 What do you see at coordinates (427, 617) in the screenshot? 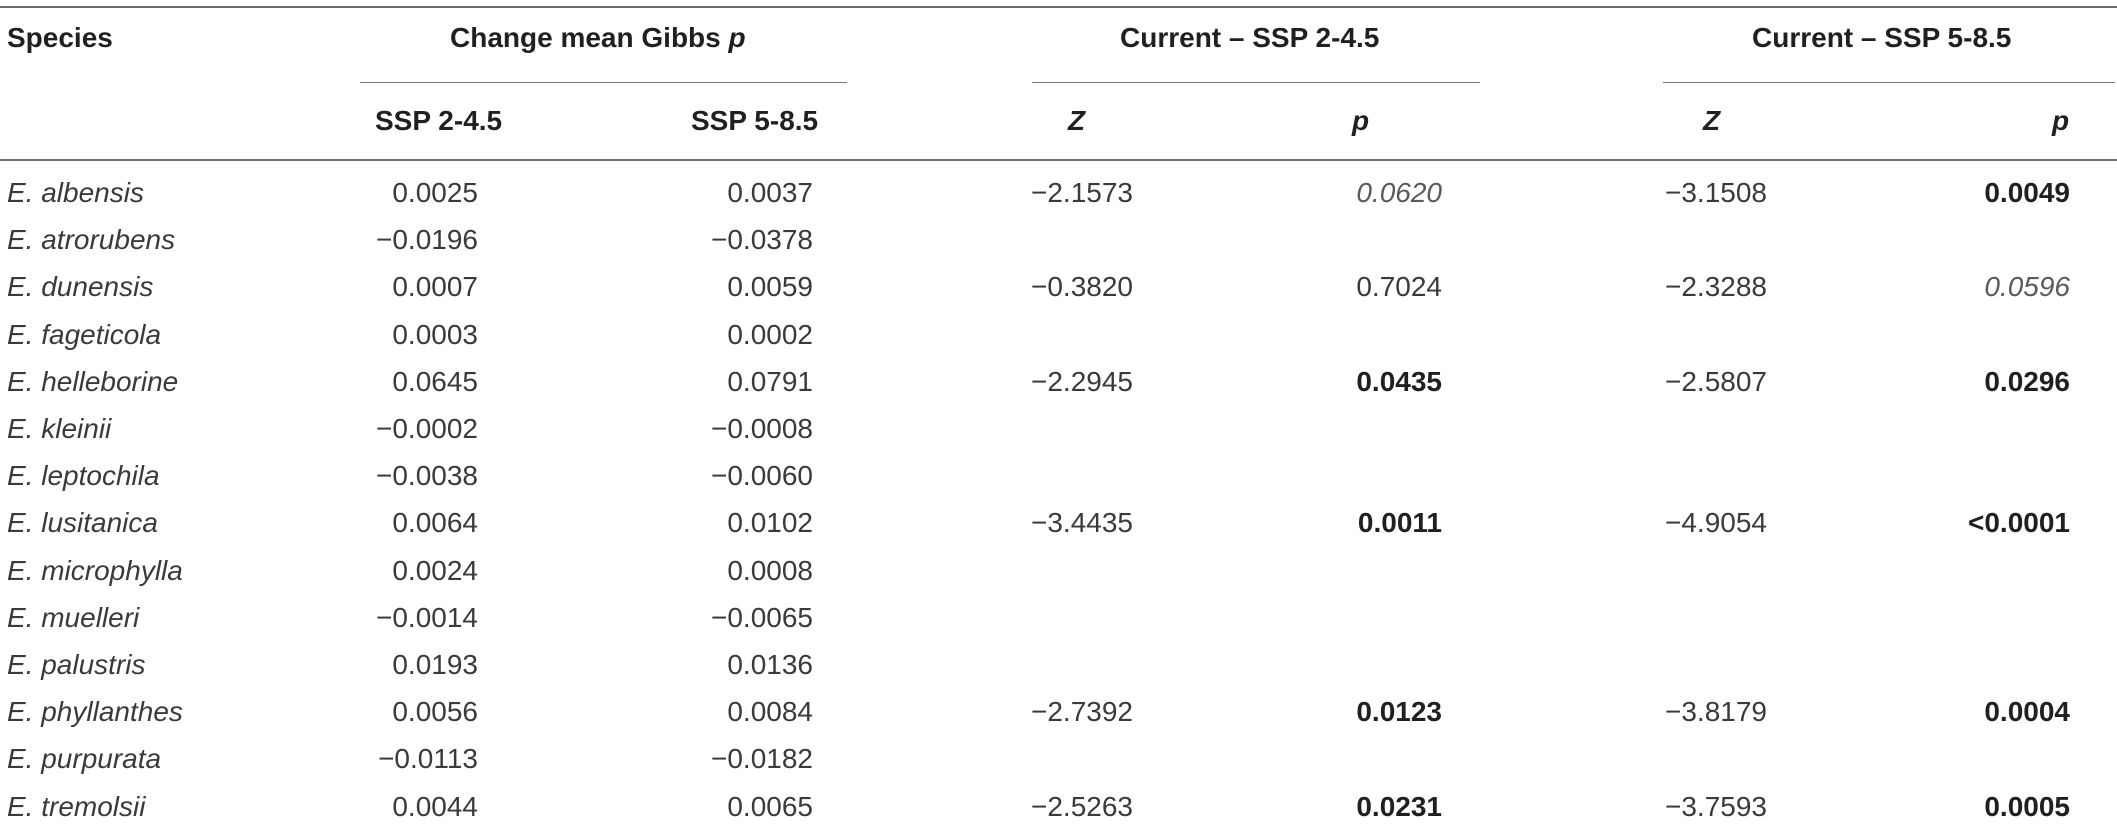
I see `cell-change-ssp245: −0.0014` at bounding box center [427, 617].